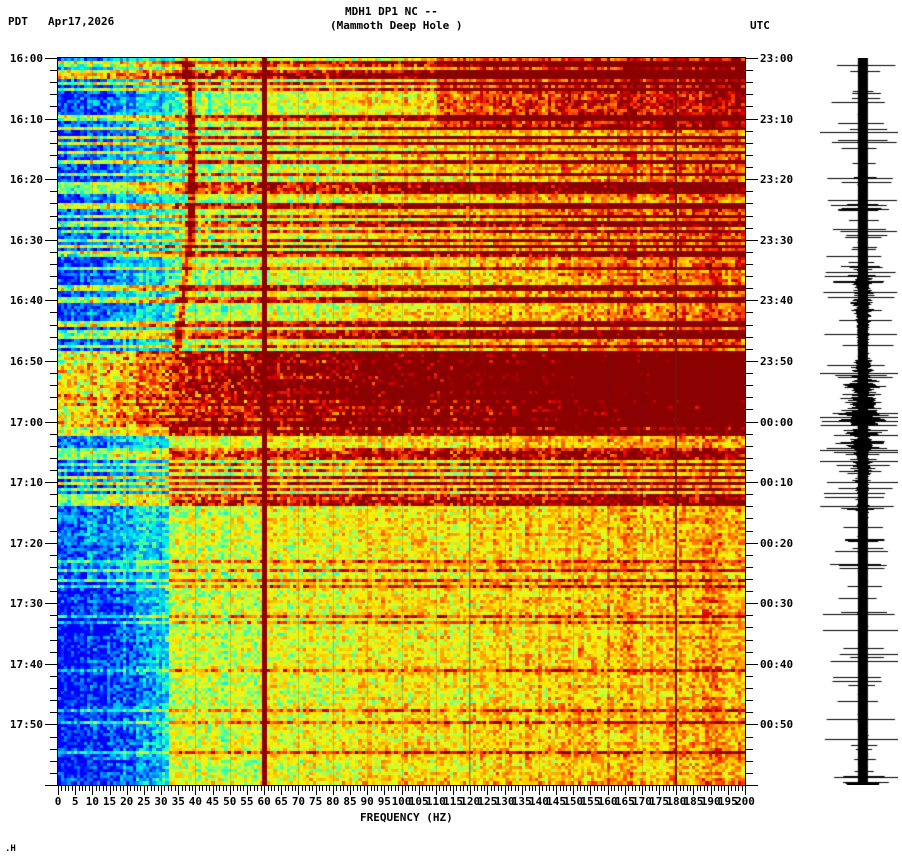  What do you see at coordinates (401, 57) in the screenshot?
I see `plot-border-top` at bounding box center [401, 57].